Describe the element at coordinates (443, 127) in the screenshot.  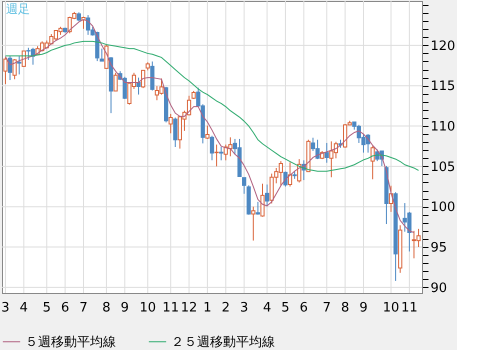
I see `y-tick-label: 110` at that location.